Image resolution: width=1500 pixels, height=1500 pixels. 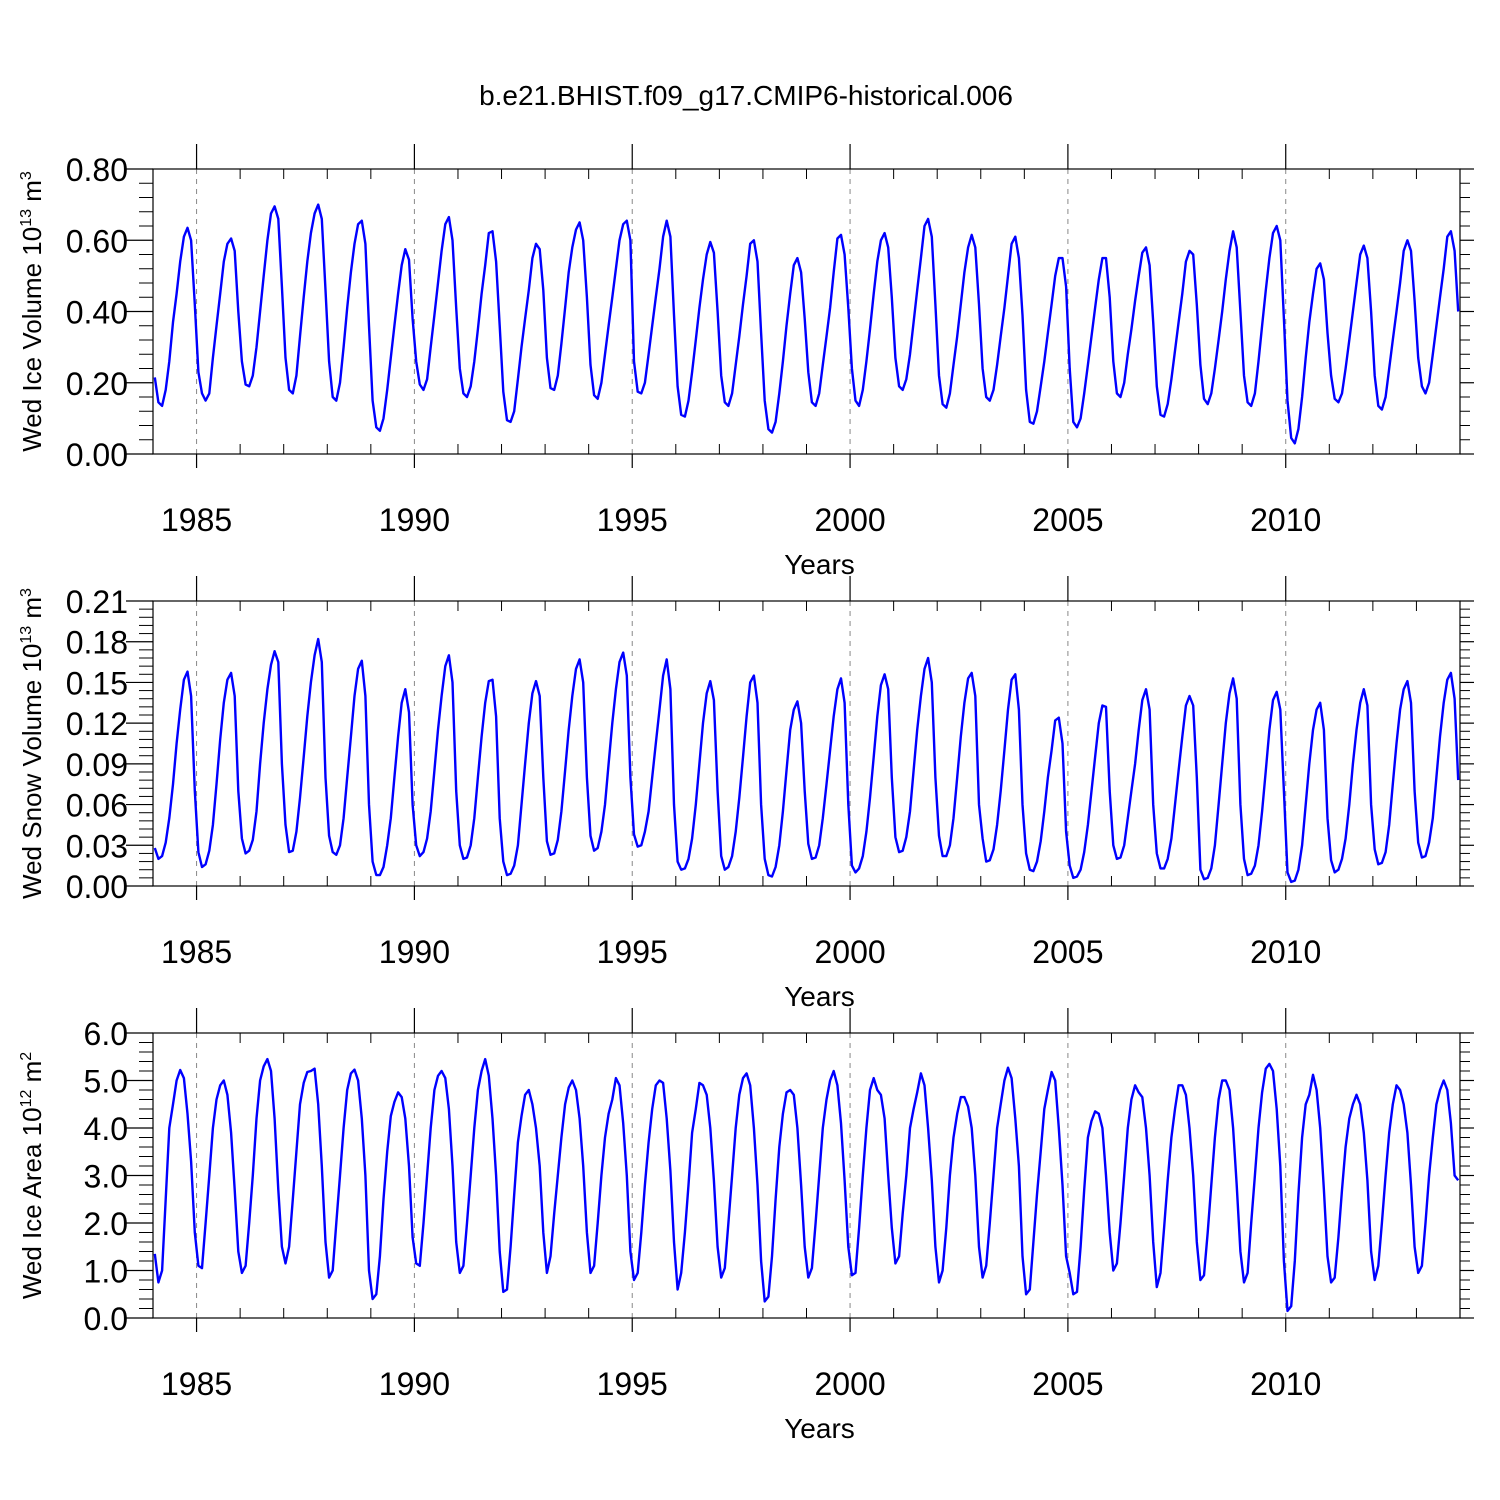 What do you see at coordinates (97, 643) in the screenshot?
I see `y-tick-label: 0.18` at bounding box center [97, 643].